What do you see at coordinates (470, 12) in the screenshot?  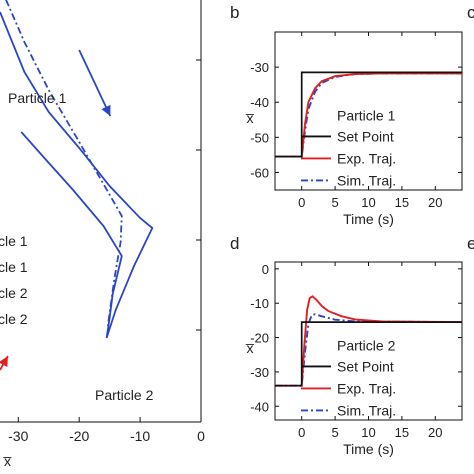 I see `panel-label-c: c` at bounding box center [470, 12].